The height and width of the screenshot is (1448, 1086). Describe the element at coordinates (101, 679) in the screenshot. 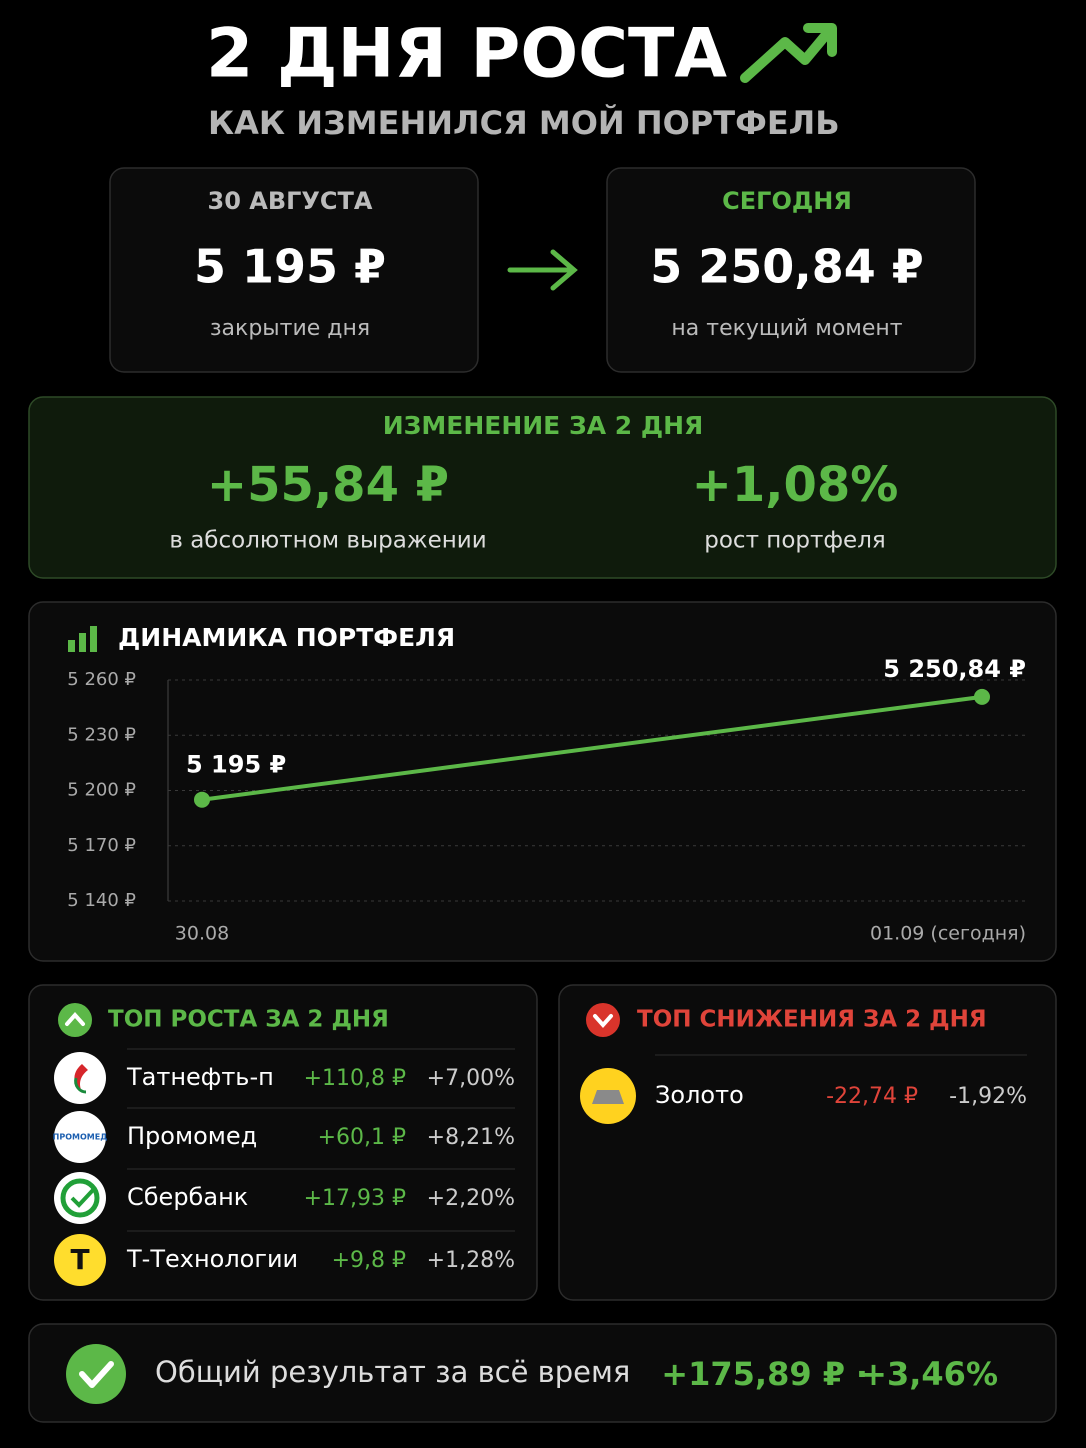

I see `y-tick-label: 5 260 ₽` at that location.